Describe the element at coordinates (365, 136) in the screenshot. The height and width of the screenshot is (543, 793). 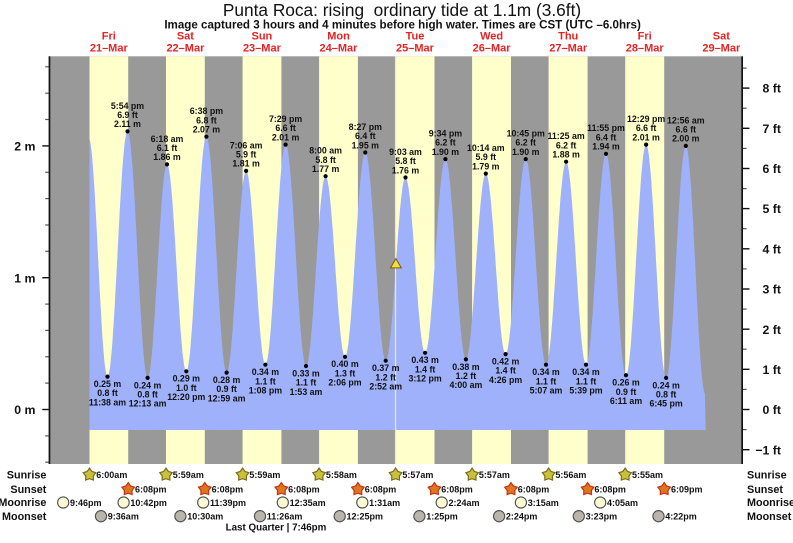
I see `svg-text: 6.4 ft` at that location.